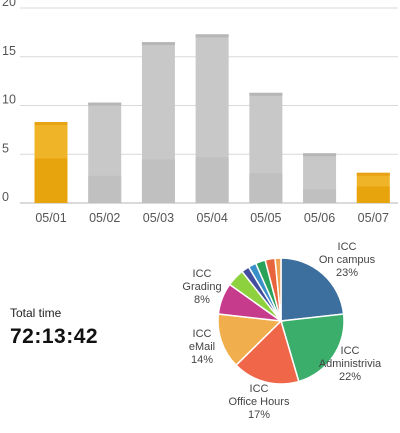 The image size is (400, 433). I want to click on y-tick-label: 5, so click(5, 148).